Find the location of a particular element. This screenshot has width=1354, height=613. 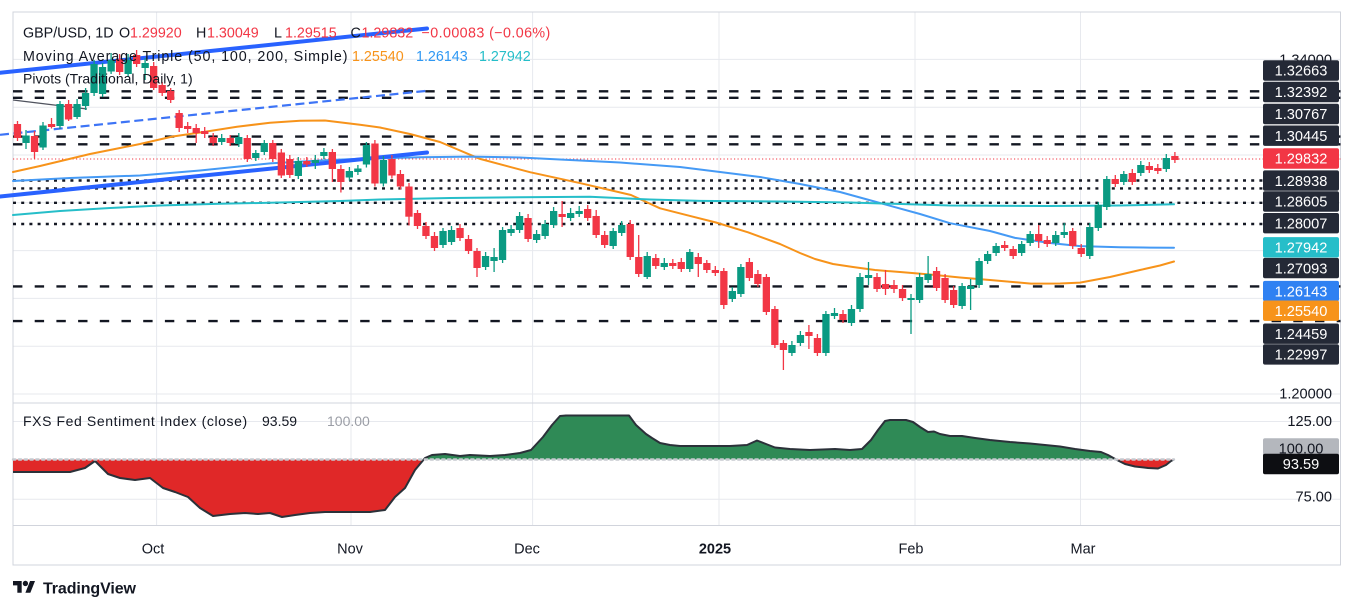

svg-text: 1.24459 is located at coordinates (1301, 335).